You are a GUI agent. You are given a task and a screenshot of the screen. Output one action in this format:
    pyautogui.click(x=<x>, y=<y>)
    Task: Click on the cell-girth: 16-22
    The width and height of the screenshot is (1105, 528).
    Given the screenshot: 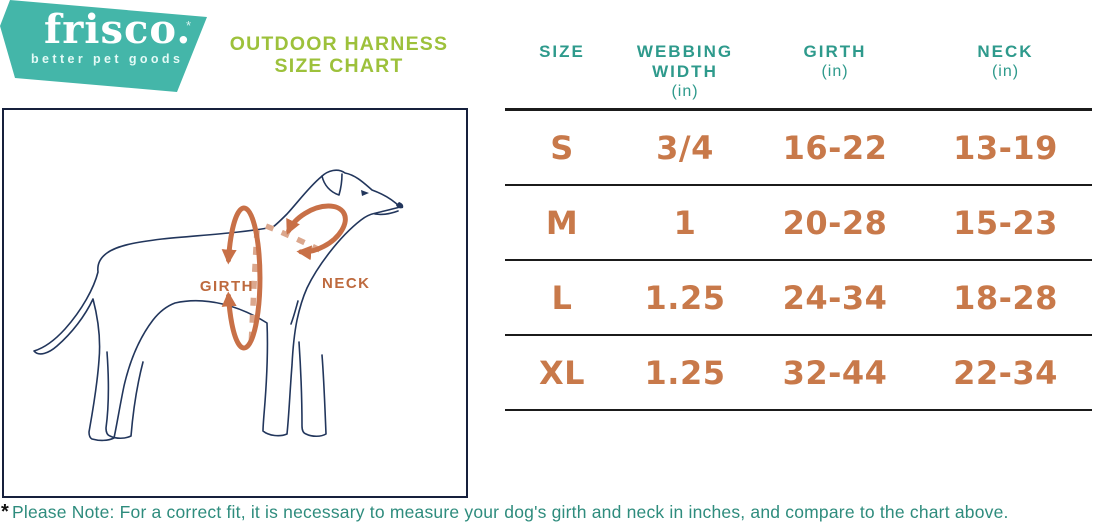 What is the action you would take?
    pyautogui.click(x=835, y=147)
    